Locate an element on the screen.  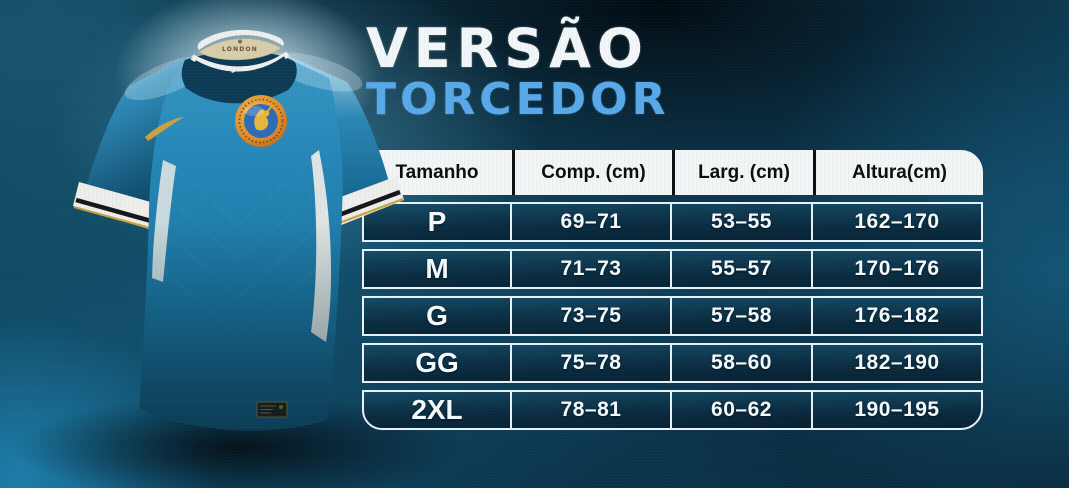
table-row: P 69–71 53–55 162–170 is located at coordinates (672, 222).